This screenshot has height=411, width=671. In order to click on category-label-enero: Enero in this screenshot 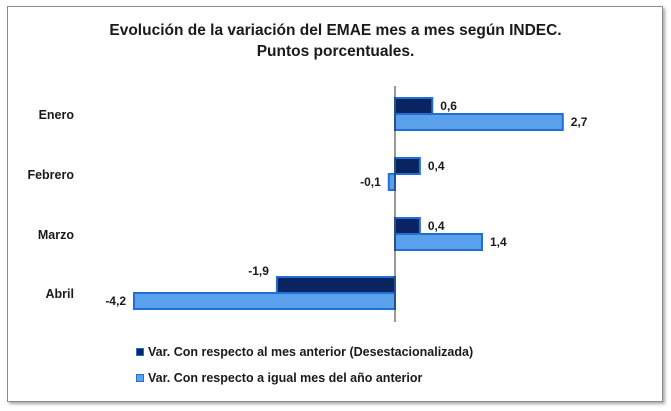, I will do `click(57, 115)`.